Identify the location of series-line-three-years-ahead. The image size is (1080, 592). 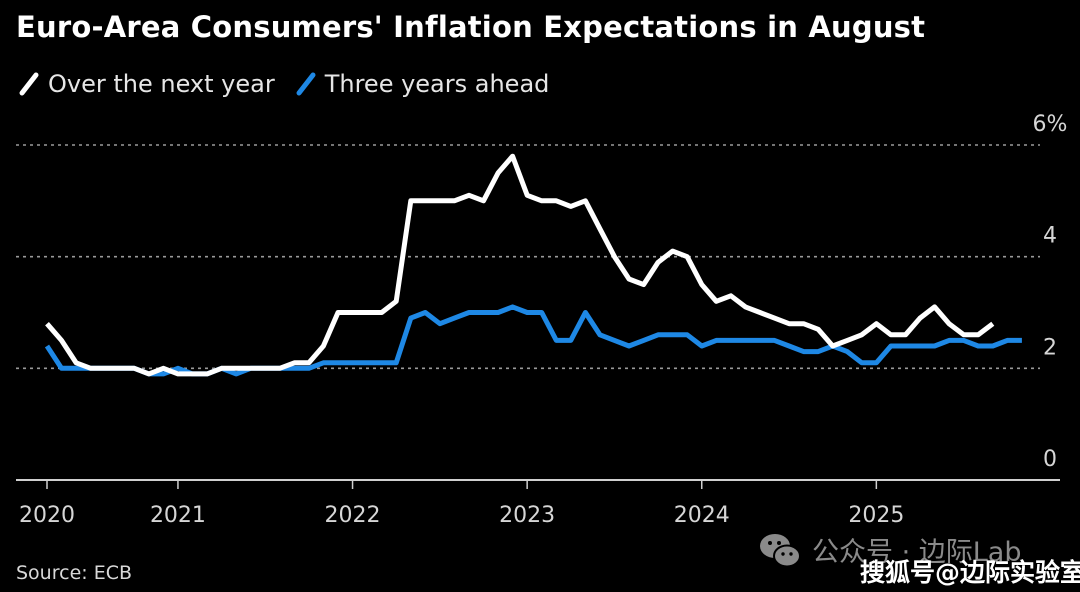
(533, 340).